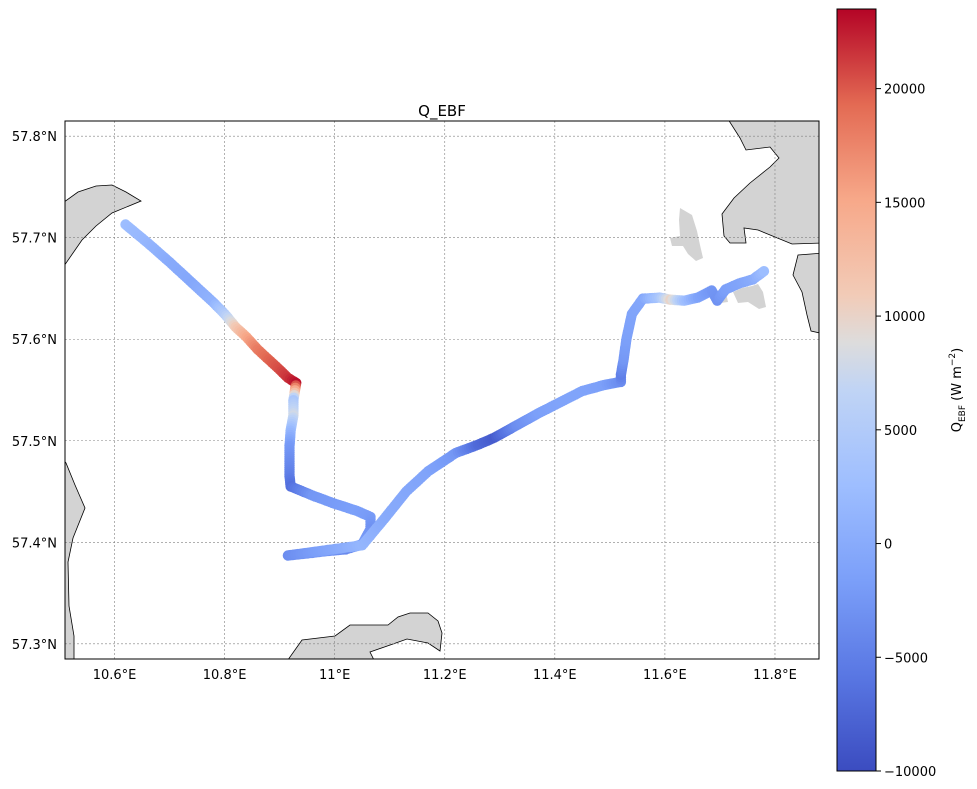 This screenshot has width=977, height=789. Describe the element at coordinates (334, 675) in the screenshot. I see `x-tick-label: 11°E` at that location.